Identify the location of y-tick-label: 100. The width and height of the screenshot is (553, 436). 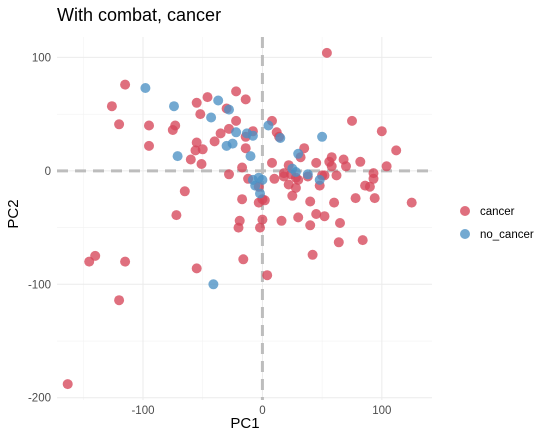
(41, 58).